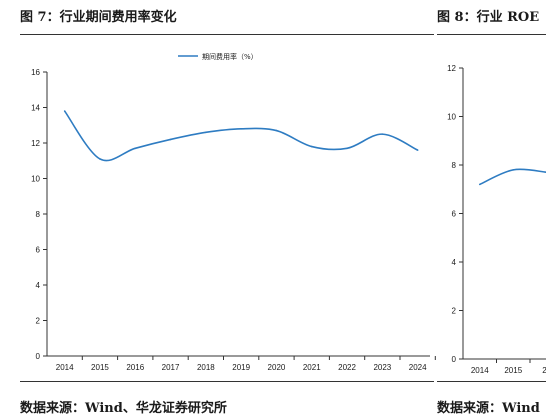 The width and height of the screenshot is (546, 416). What do you see at coordinates (241, 136) in the screenshot?
I see `left-series-line` at bounding box center [241, 136].